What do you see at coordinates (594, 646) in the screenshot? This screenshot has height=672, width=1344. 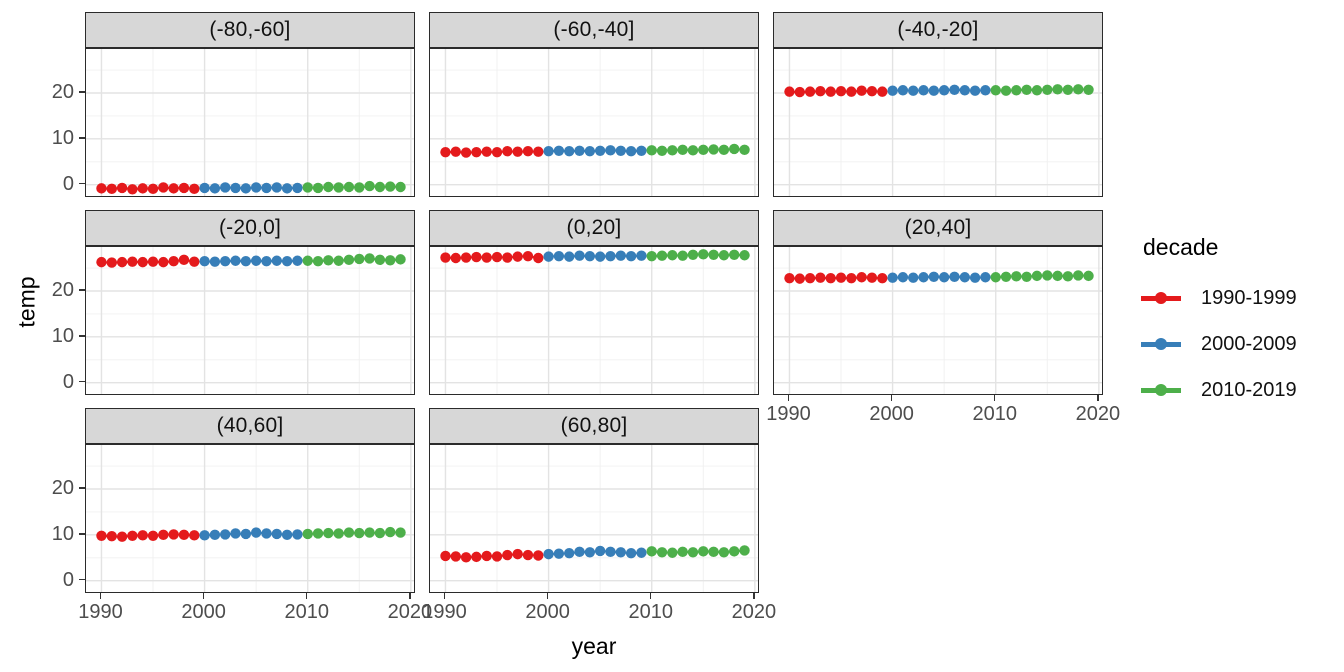 I see `x-axis-title: year` at bounding box center [594, 646].